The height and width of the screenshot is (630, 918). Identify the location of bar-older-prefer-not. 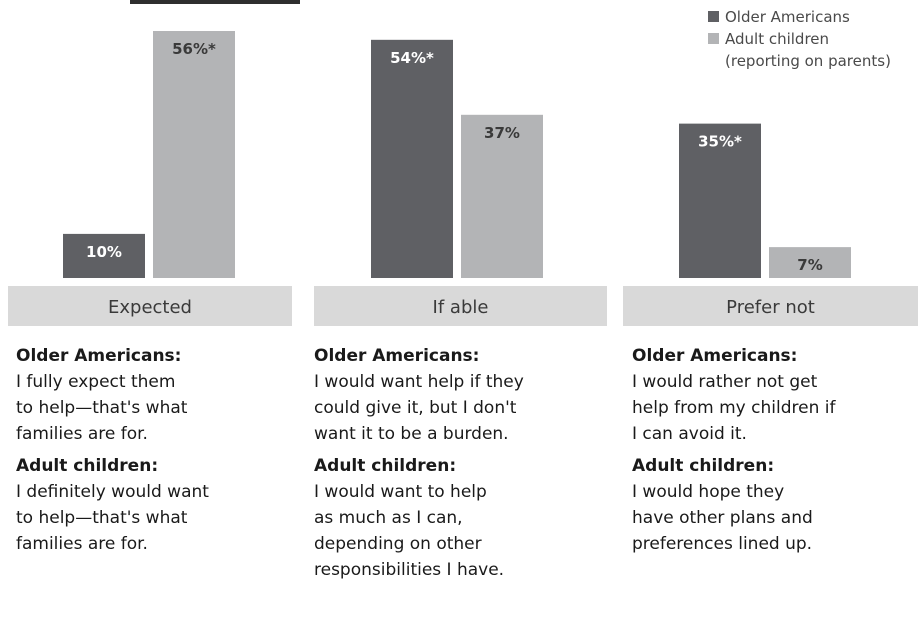
(720, 200).